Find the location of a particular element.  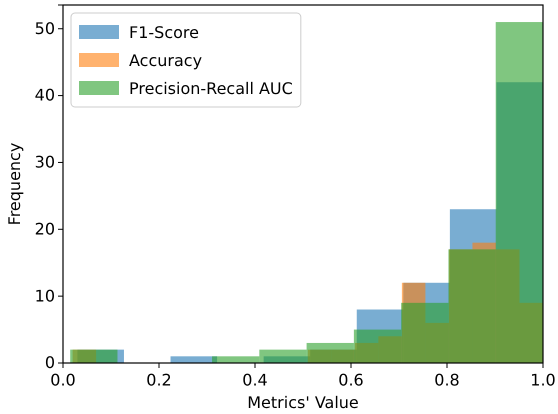

y-tick-label: 50 is located at coordinates (44, 28).